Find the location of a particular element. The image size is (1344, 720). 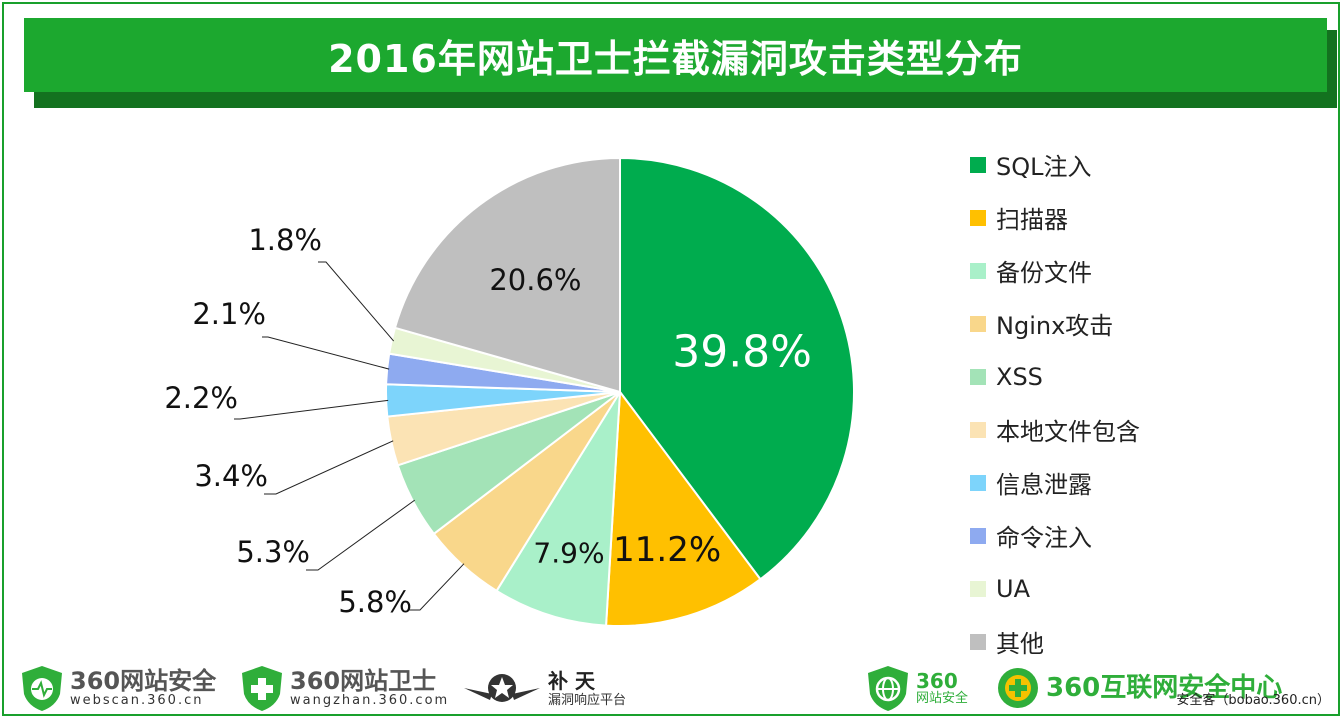

logo-360-center-name: 360互联网安全中心 is located at coordinates (1164, 688).